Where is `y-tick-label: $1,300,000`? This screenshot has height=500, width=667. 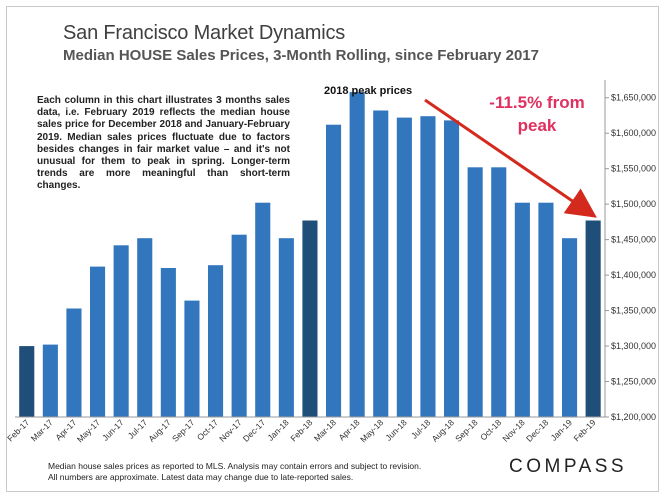 y-tick-label: $1,300,000 is located at coordinates (633, 346).